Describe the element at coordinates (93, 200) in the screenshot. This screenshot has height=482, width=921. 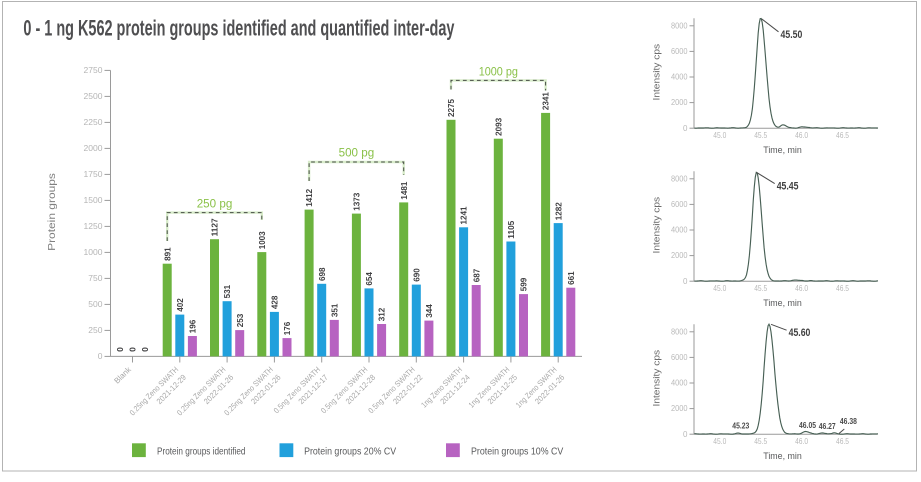
I see `svg-text: 1500` at that location.